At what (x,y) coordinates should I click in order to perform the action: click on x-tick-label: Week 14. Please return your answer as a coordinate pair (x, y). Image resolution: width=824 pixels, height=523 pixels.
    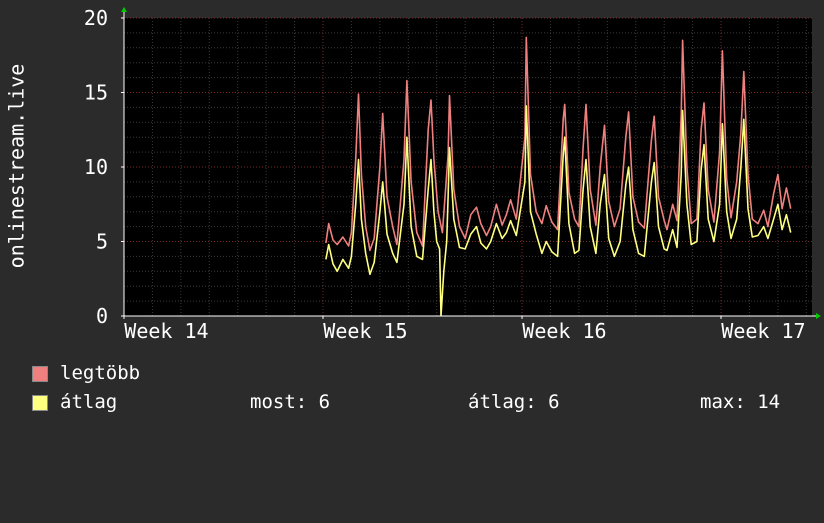
    Looking at the image, I should click on (166, 331).